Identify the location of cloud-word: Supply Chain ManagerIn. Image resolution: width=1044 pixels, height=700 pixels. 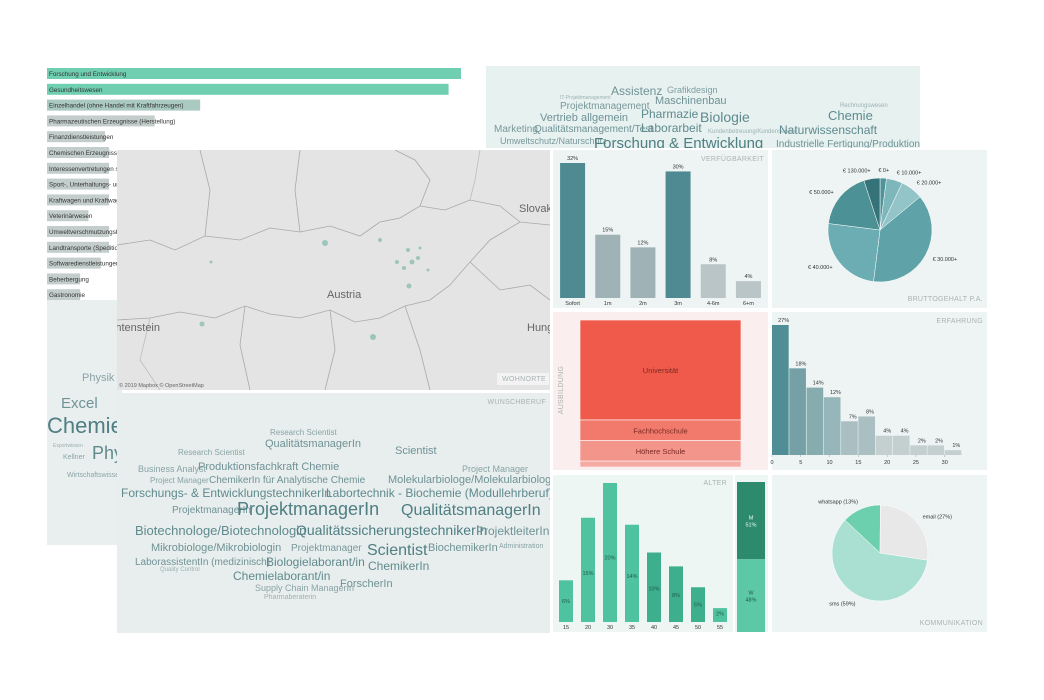
(304, 588).